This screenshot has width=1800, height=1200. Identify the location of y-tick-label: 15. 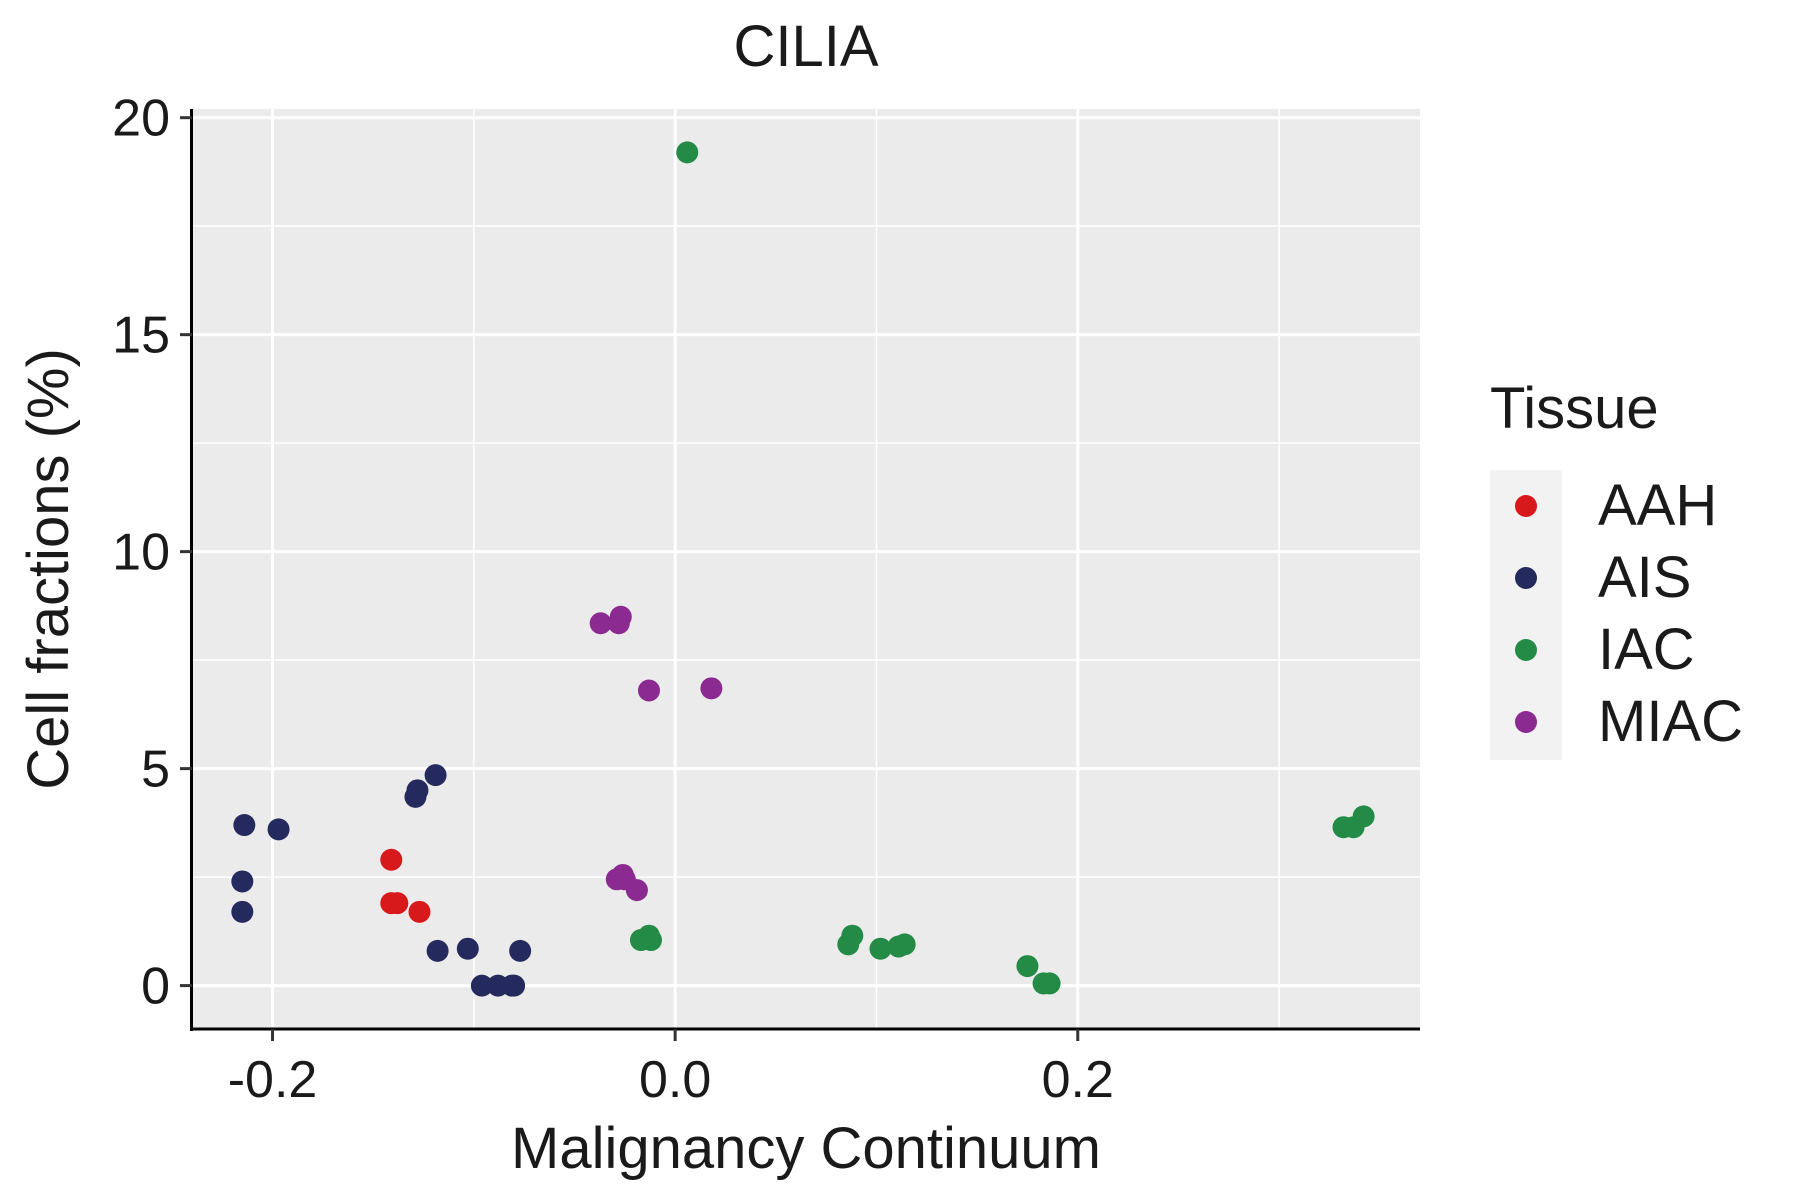
(141, 336).